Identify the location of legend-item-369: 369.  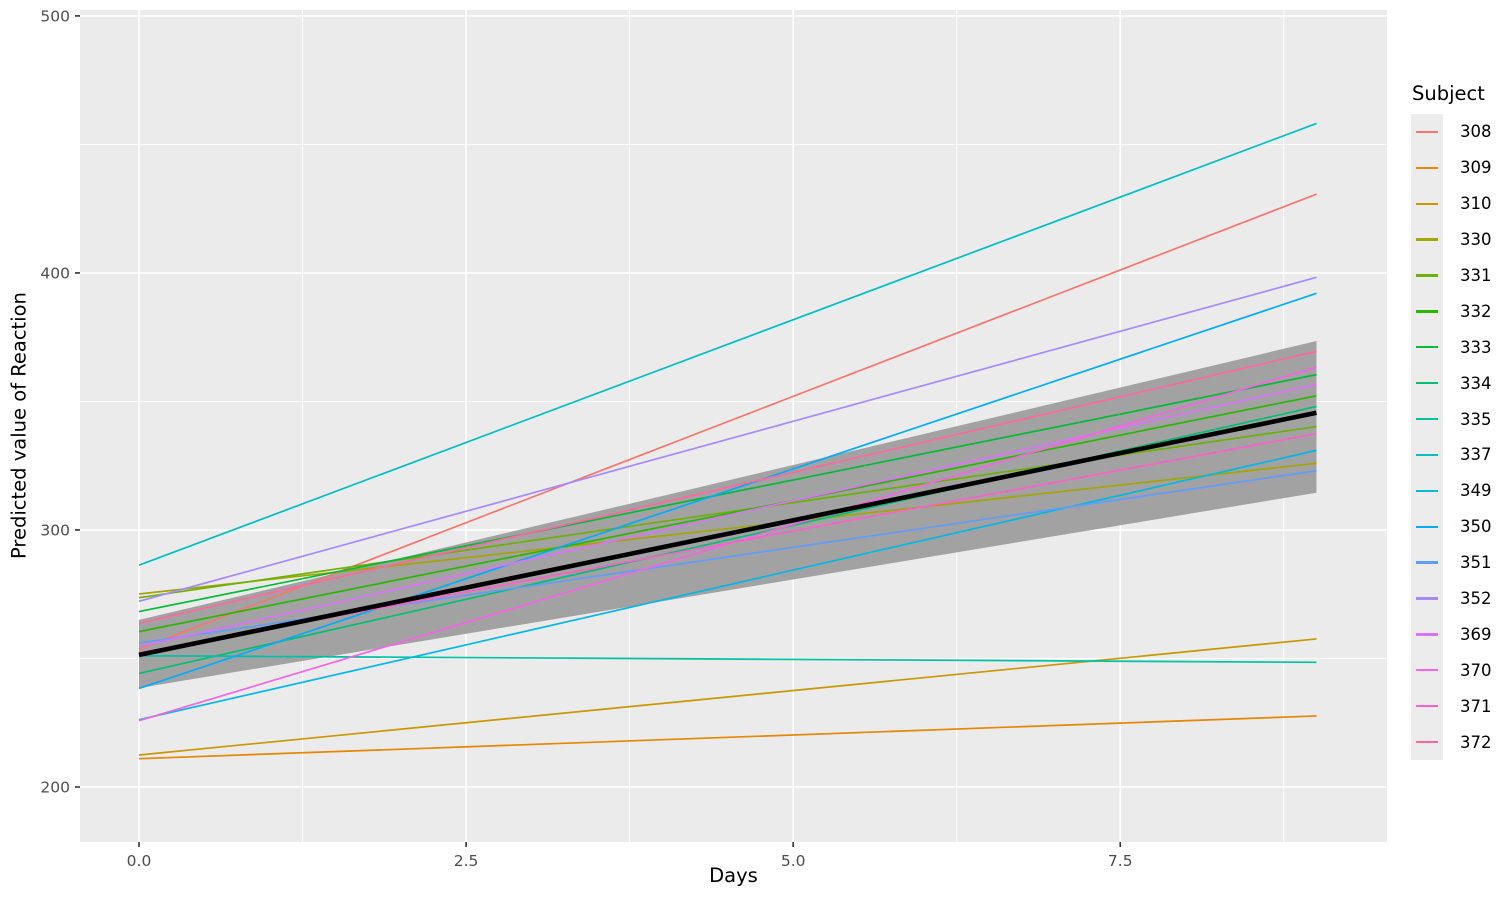
(1461, 634).